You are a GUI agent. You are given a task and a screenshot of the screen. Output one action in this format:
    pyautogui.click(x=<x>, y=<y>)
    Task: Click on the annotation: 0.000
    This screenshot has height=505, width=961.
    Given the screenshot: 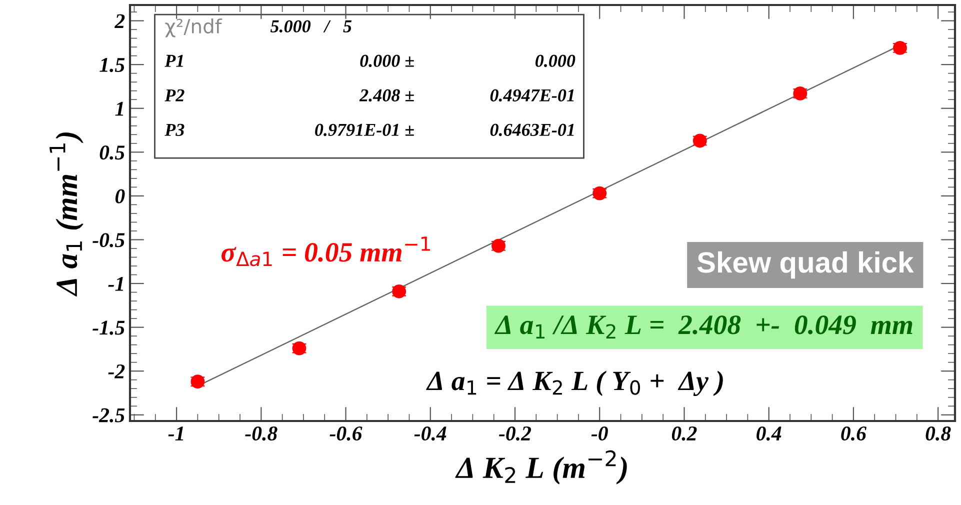 What is the action you would take?
    pyautogui.click(x=556, y=61)
    